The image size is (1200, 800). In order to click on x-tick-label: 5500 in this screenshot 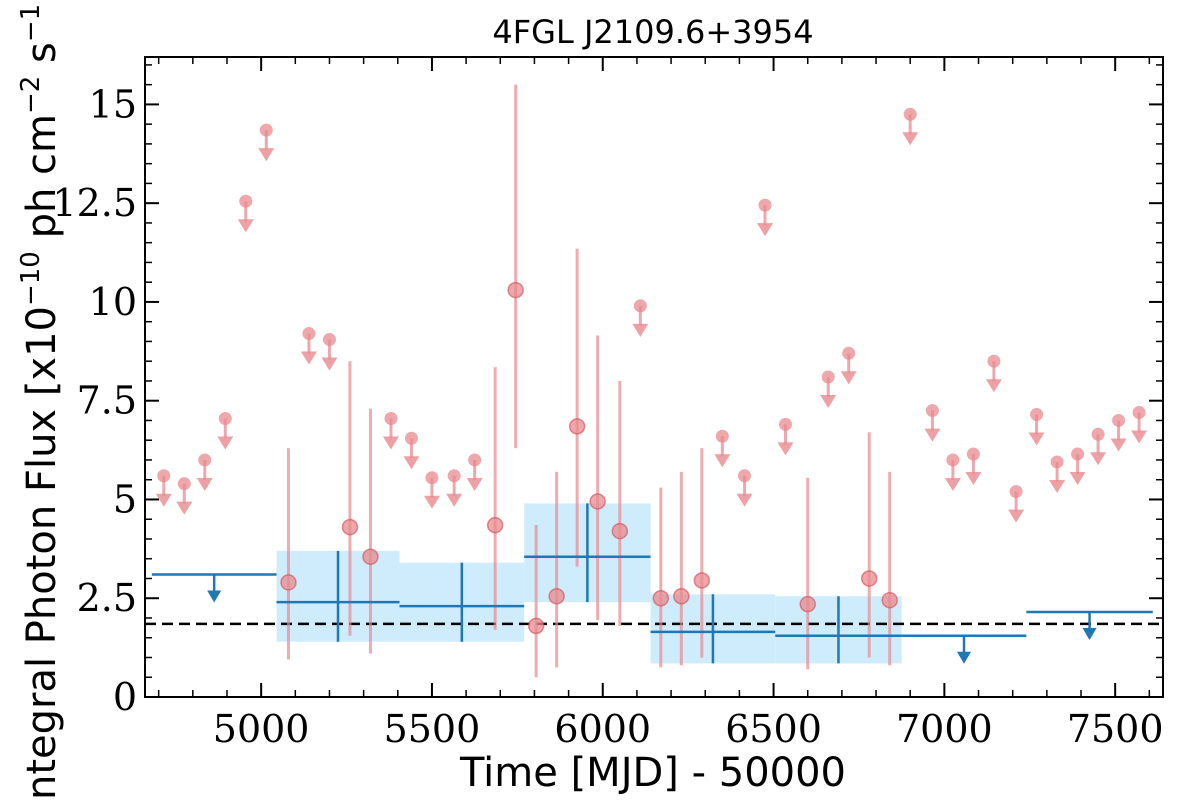, I will do `click(432, 729)`.